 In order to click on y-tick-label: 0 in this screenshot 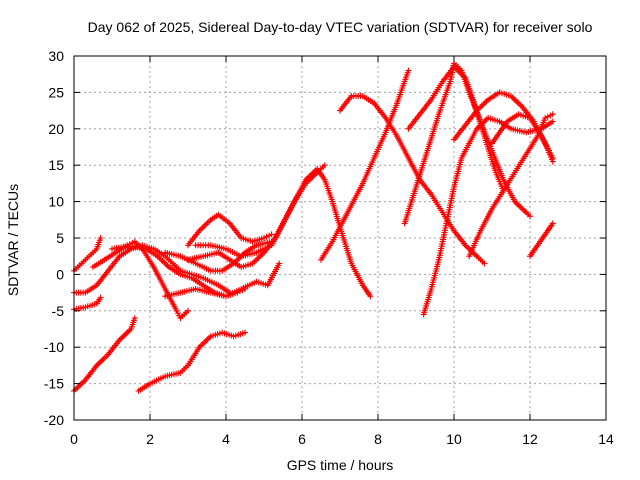, I will do `click(60, 274)`.